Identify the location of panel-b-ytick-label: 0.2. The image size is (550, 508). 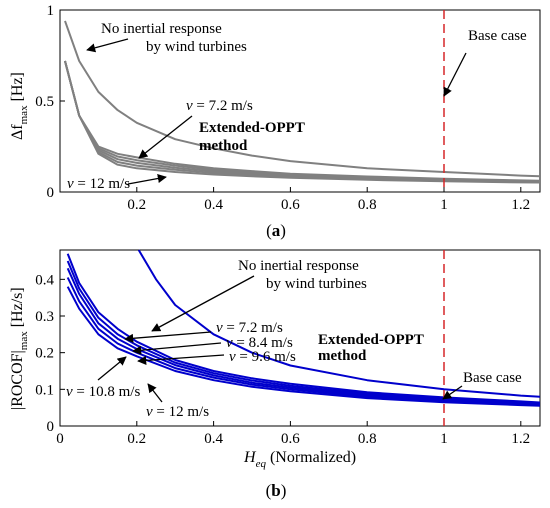
(44, 354).